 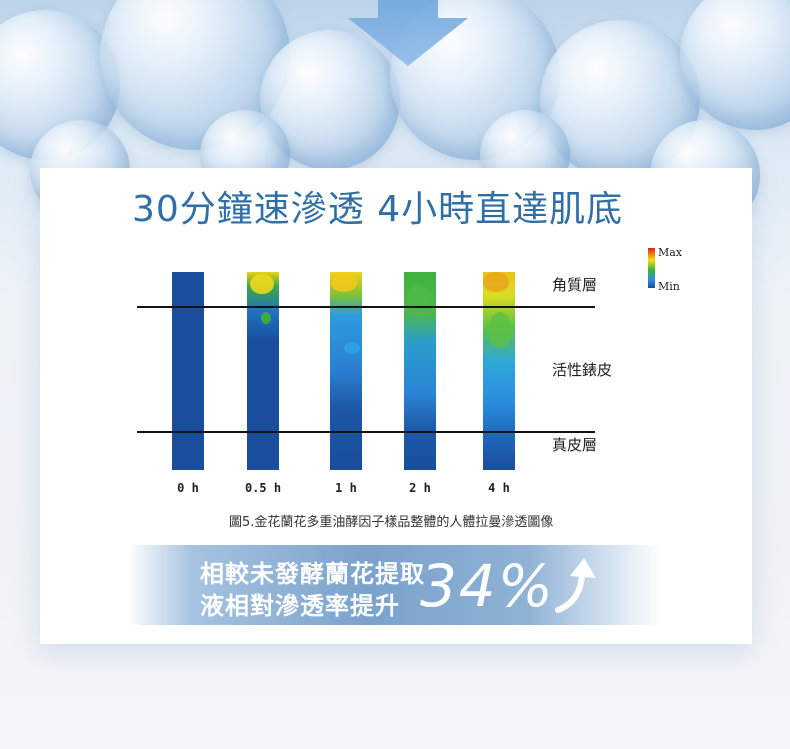 What do you see at coordinates (391, 522) in the screenshot?
I see `figure-caption: 圖5.金花蘭花多重油酵因子樣品整體的人體拉曼滲透圖像` at bounding box center [391, 522].